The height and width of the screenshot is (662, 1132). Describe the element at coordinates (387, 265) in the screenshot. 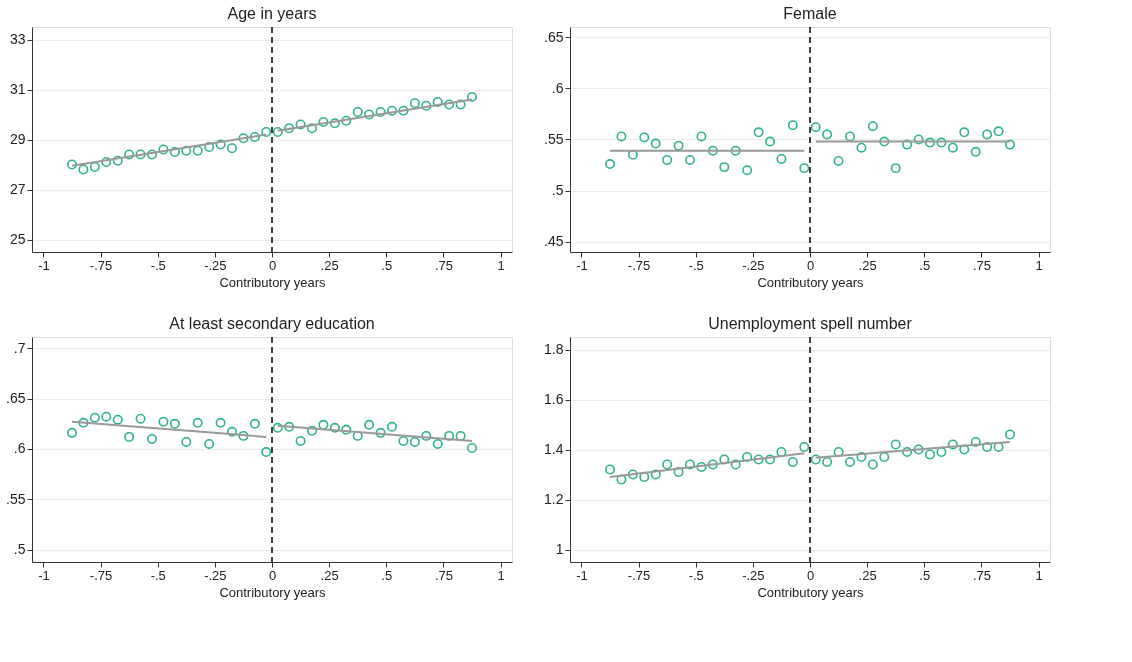

I see `x-tick-label: .5` at that location.